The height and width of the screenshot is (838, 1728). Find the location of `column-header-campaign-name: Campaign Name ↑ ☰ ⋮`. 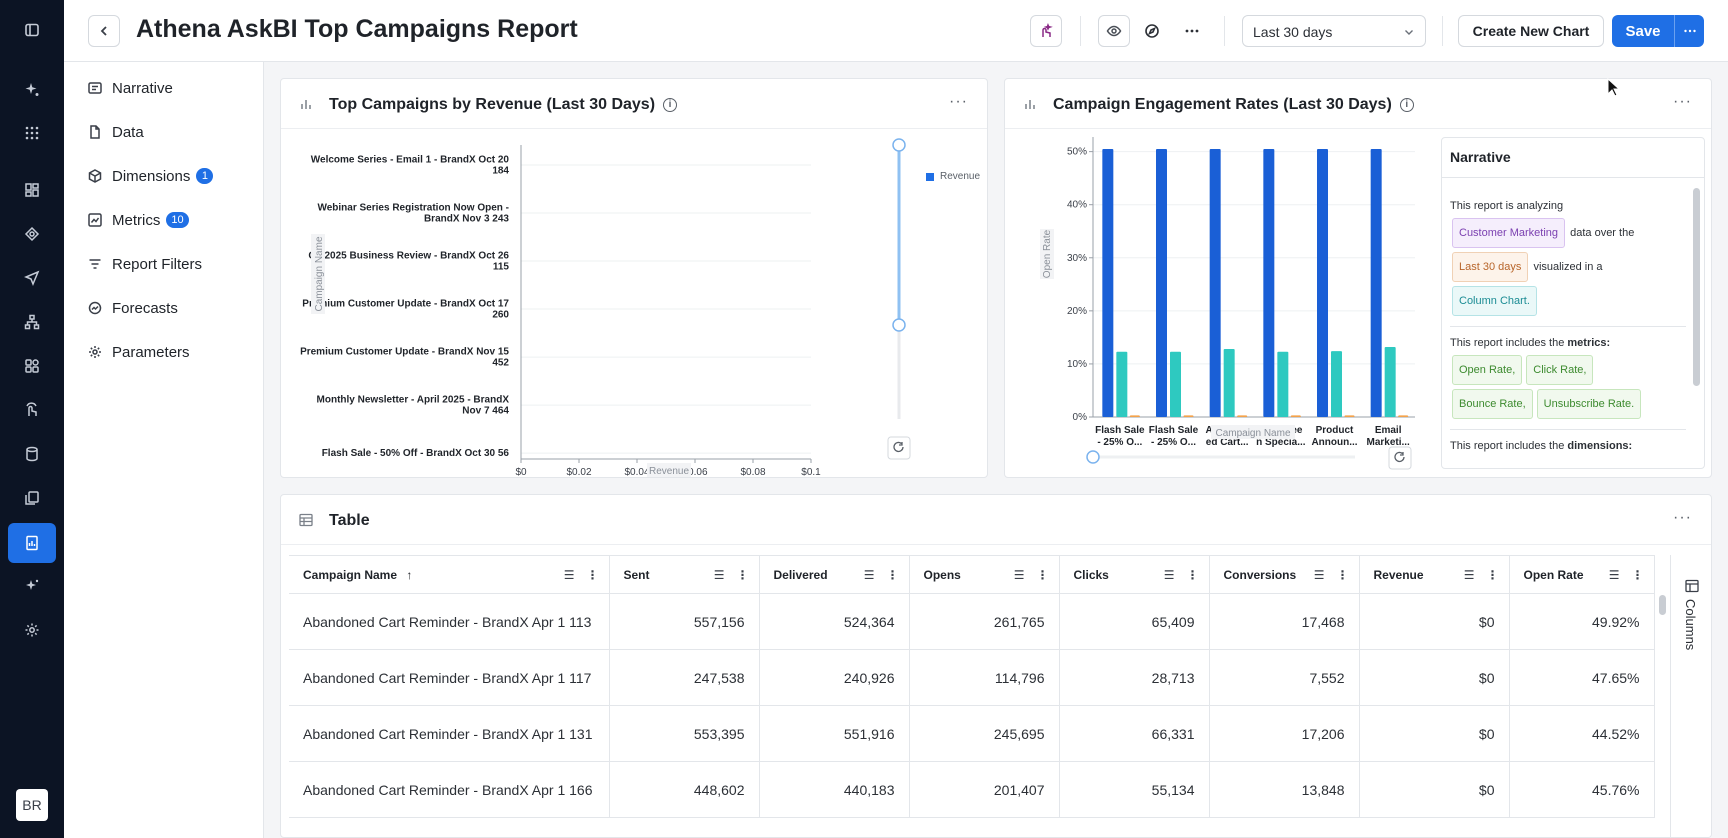

column-header-campaign-name: Campaign Name ↑ ☰ ⋮ is located at coordinates (449, 574).